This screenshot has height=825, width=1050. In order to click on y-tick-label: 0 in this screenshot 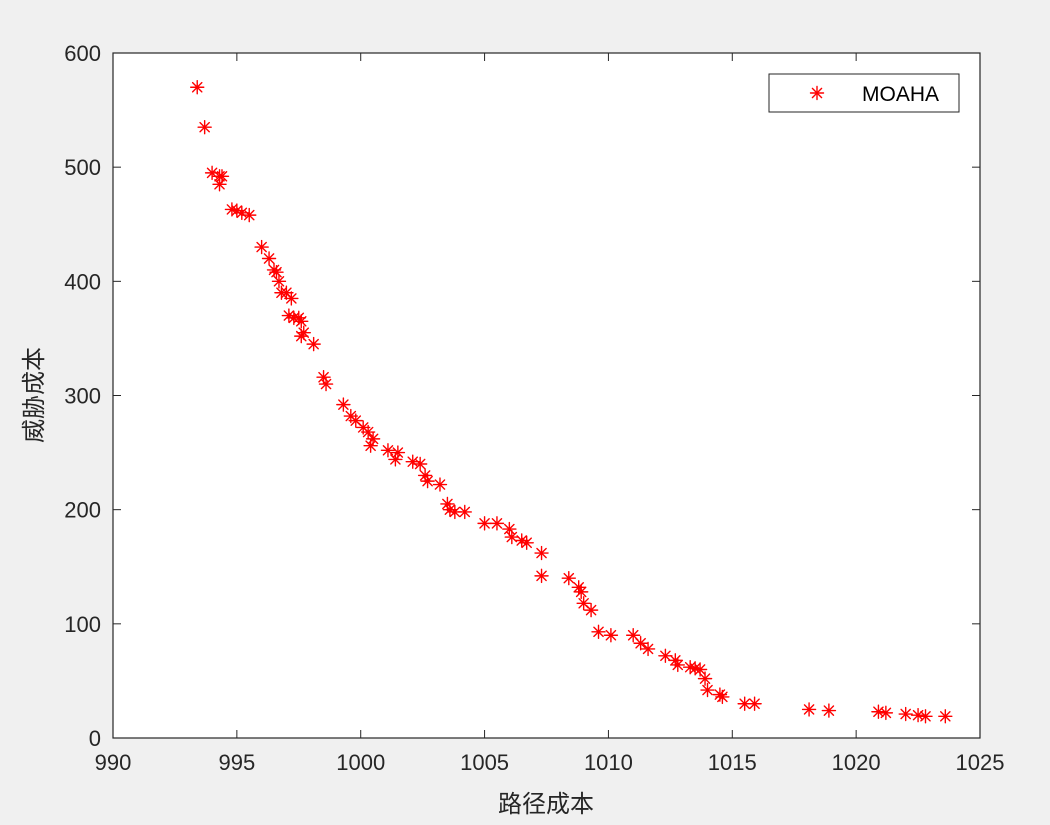, I will do `click(95, 738)`.